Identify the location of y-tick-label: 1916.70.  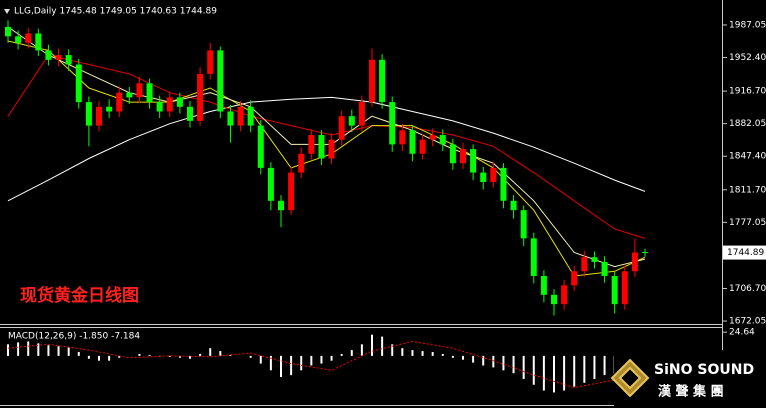
(747, 92).